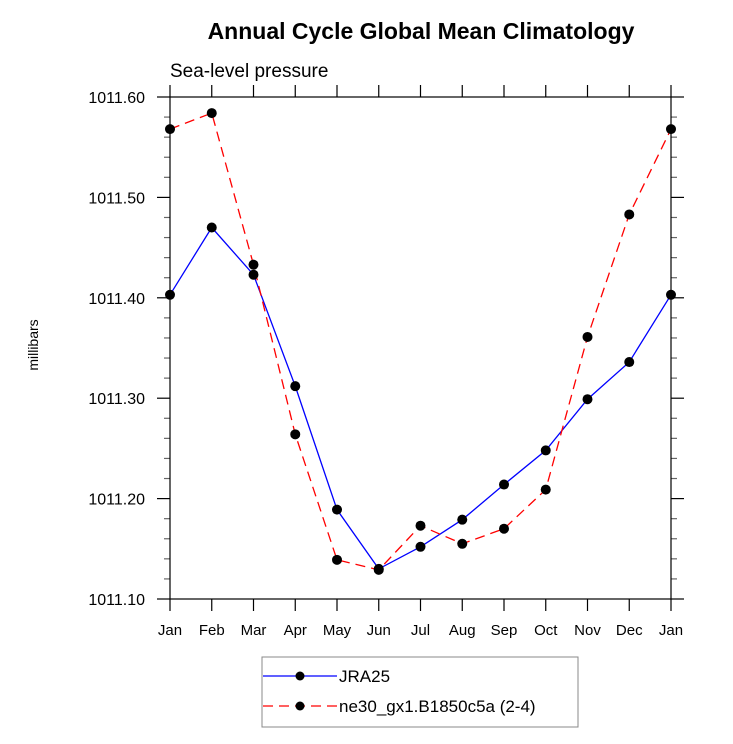  Describe the element at coordinates (116, 198) in the screenshot. I see `y-tick-label: 1011.50` at that location.